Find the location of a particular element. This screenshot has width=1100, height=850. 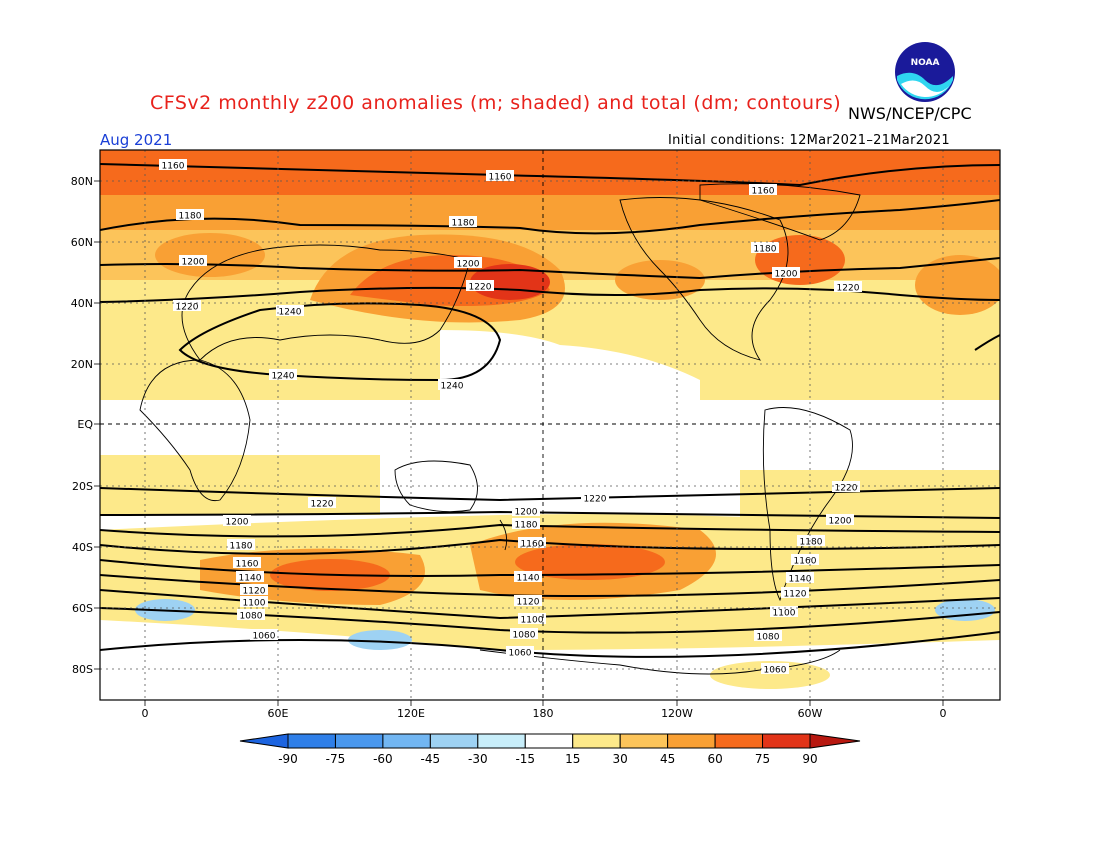

contour-1180-sh is located at coordinates (550, 530).